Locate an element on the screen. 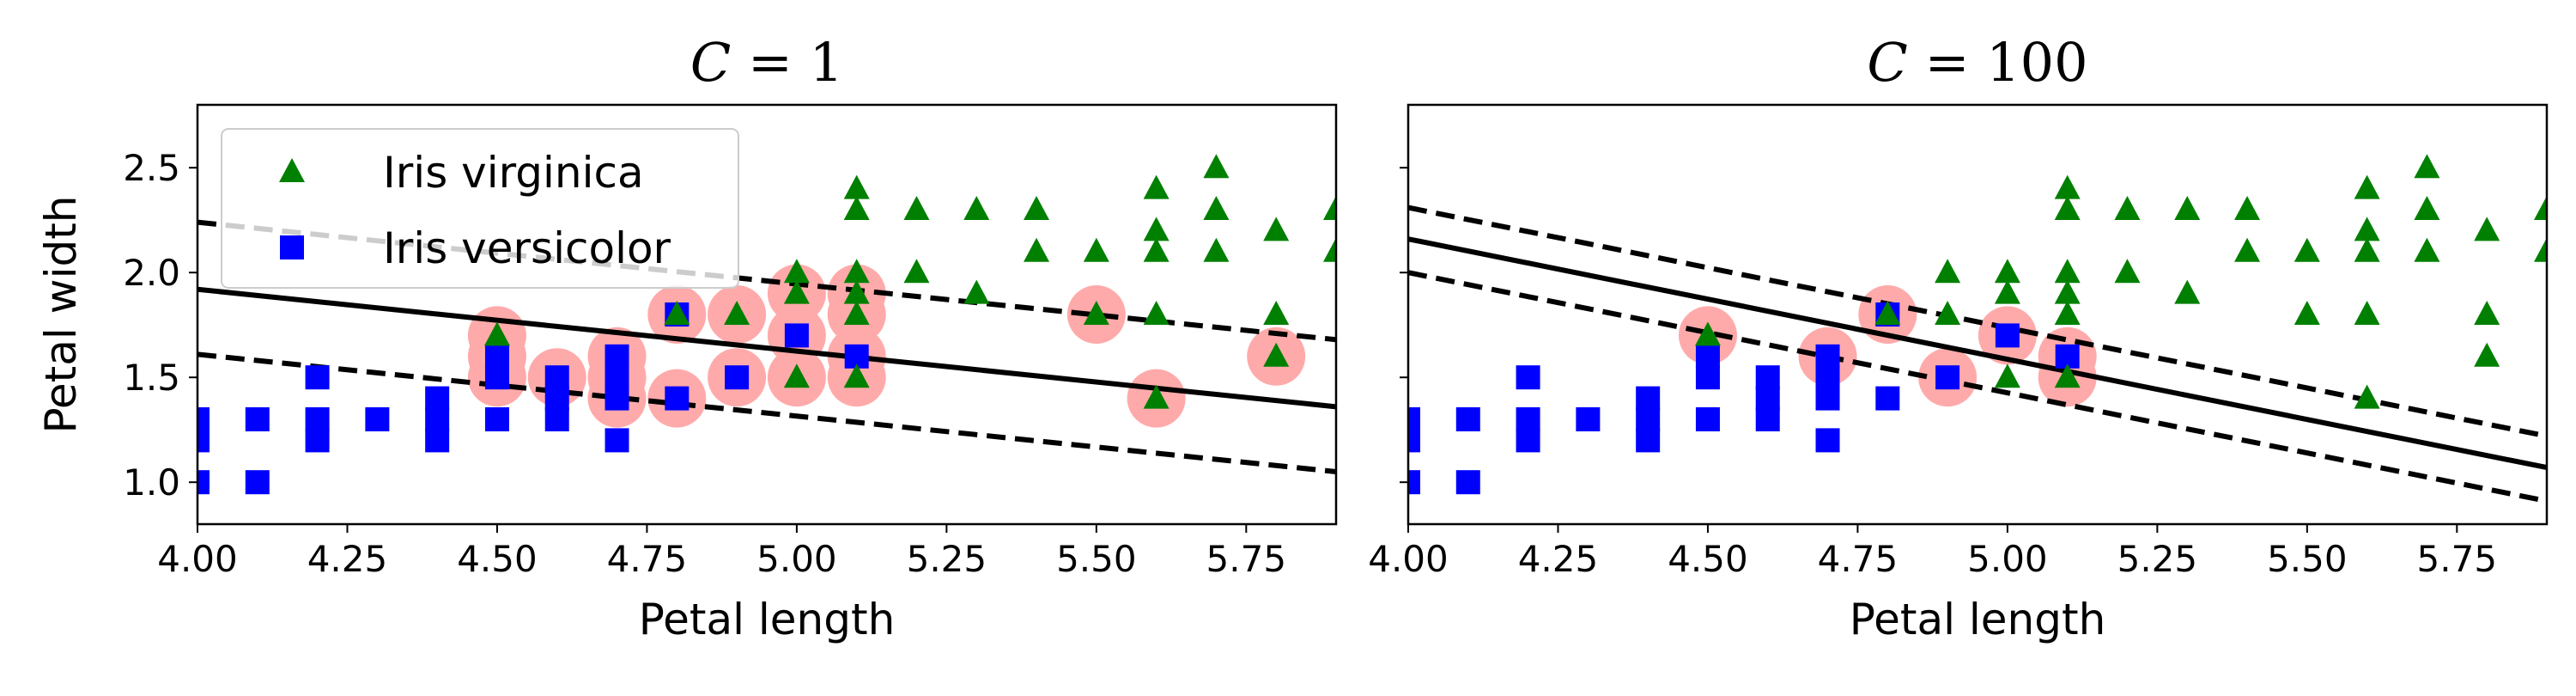  x-tick-label: 4.50 is located at coordinates (497, 559).